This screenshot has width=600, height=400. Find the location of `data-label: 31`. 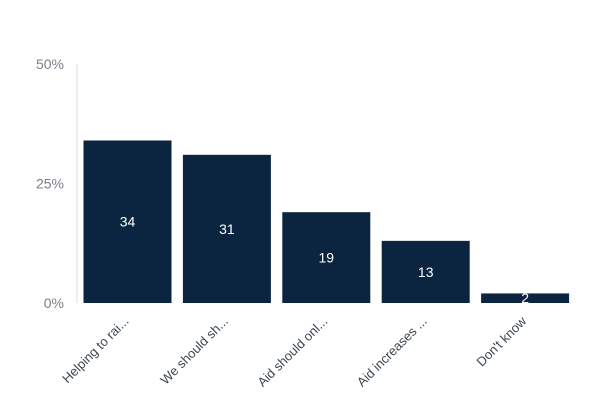

data-label: 31 is located at coordinates (227, 229).